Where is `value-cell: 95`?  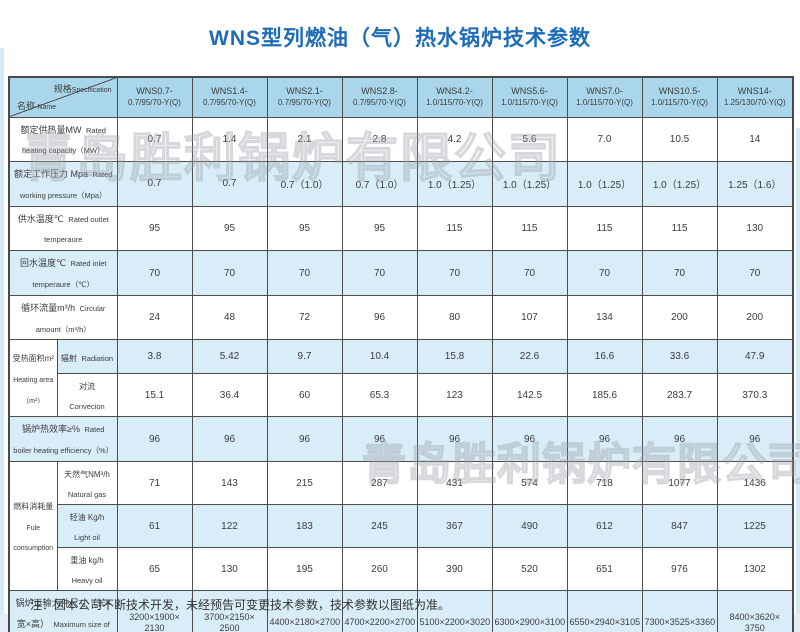
value-cell: 95 is located at coordinates (154, 228).